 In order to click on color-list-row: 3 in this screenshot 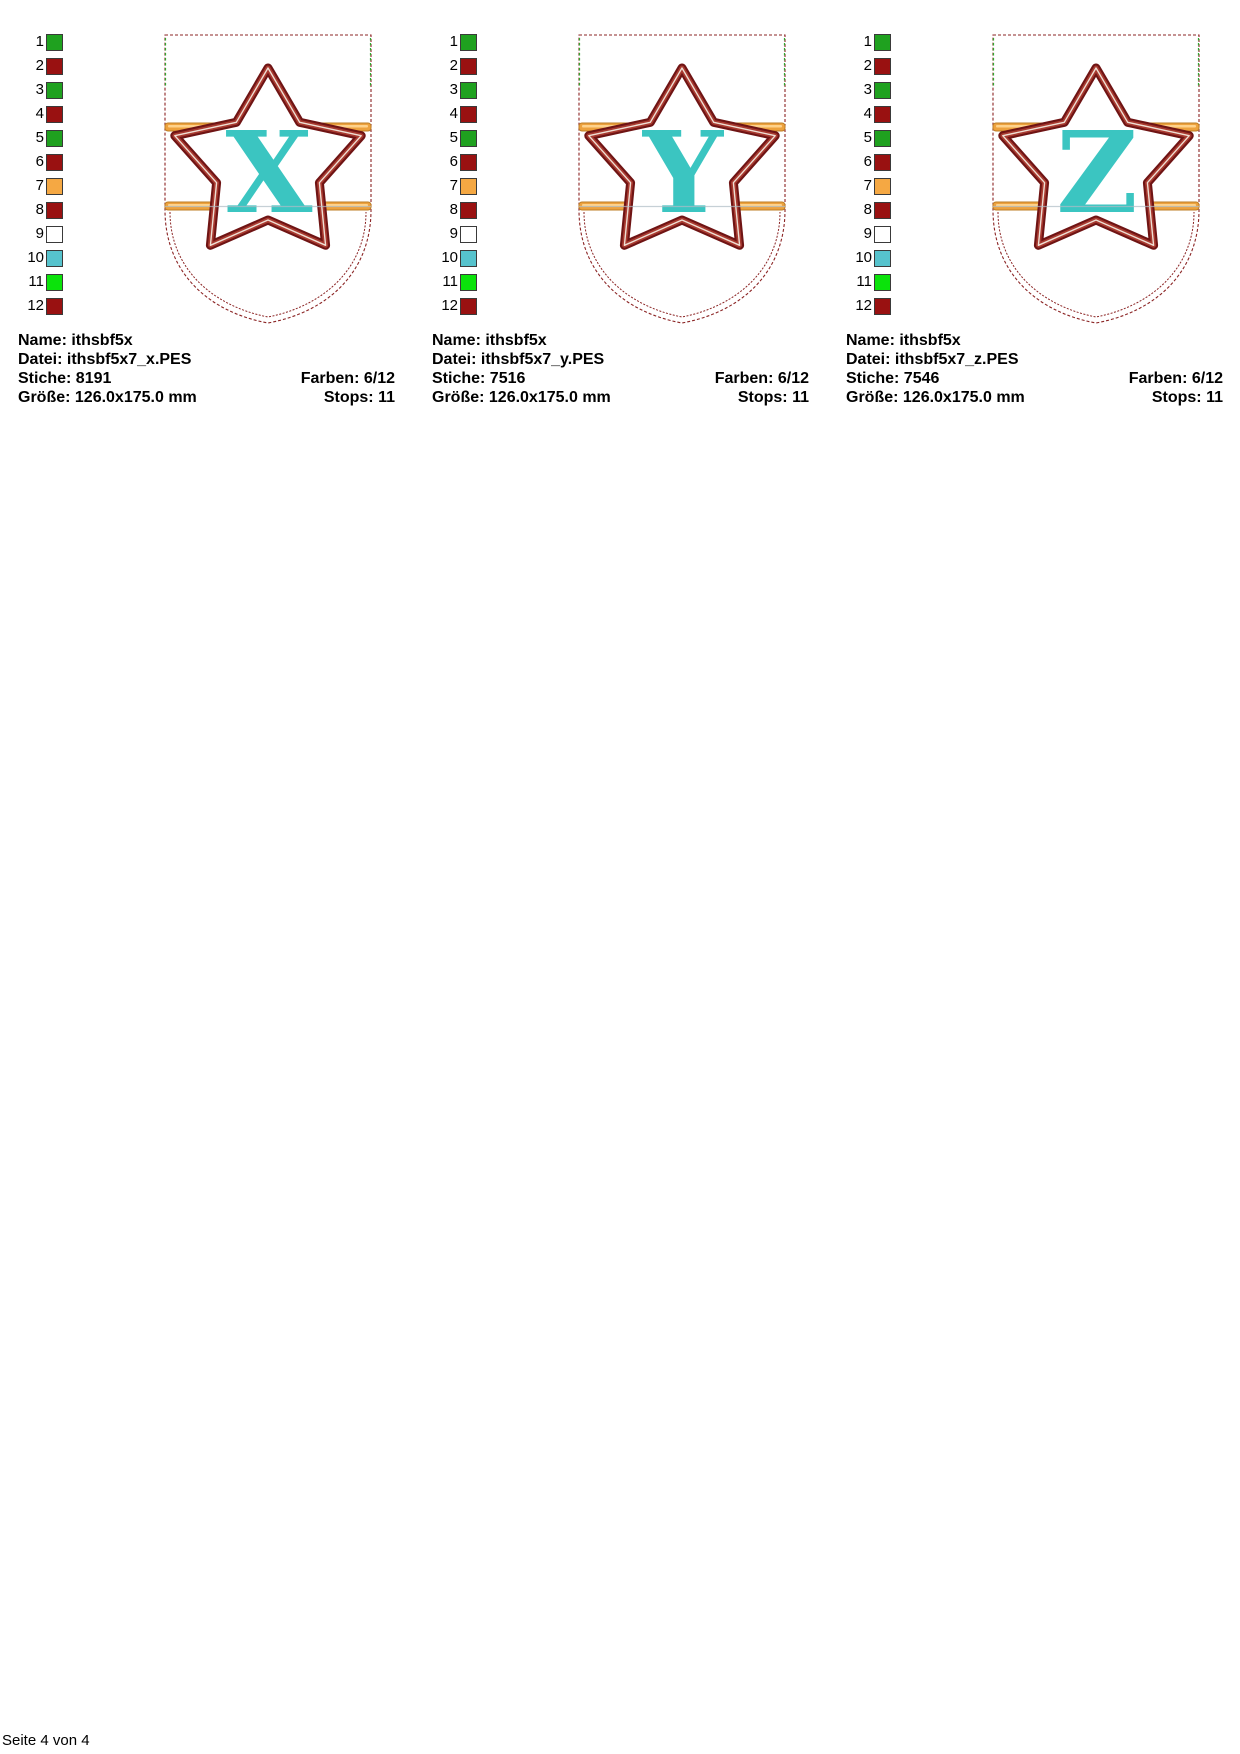, I will do `click(455, 93)`.